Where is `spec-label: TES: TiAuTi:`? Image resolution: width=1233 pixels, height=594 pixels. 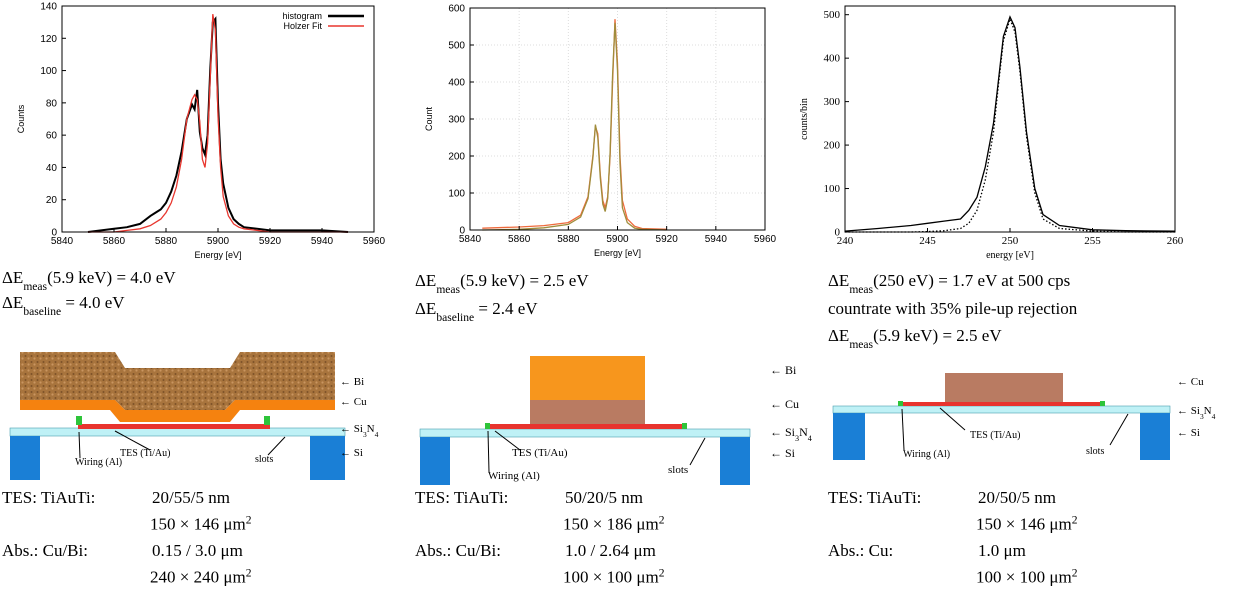
spec-label: TES: TiAuTi: is located at coordinates (48, 497).